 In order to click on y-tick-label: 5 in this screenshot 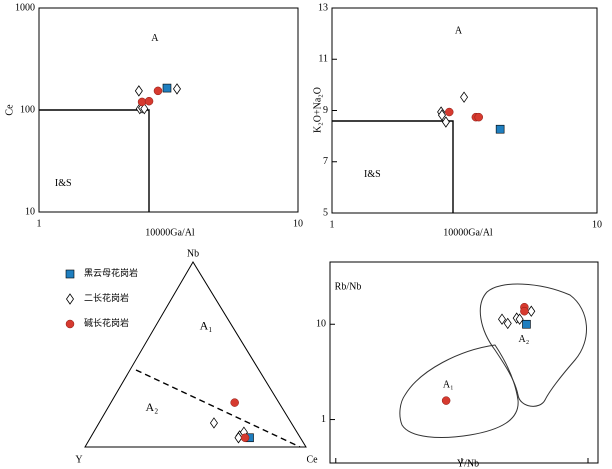, I will do `click(325, 212)`.